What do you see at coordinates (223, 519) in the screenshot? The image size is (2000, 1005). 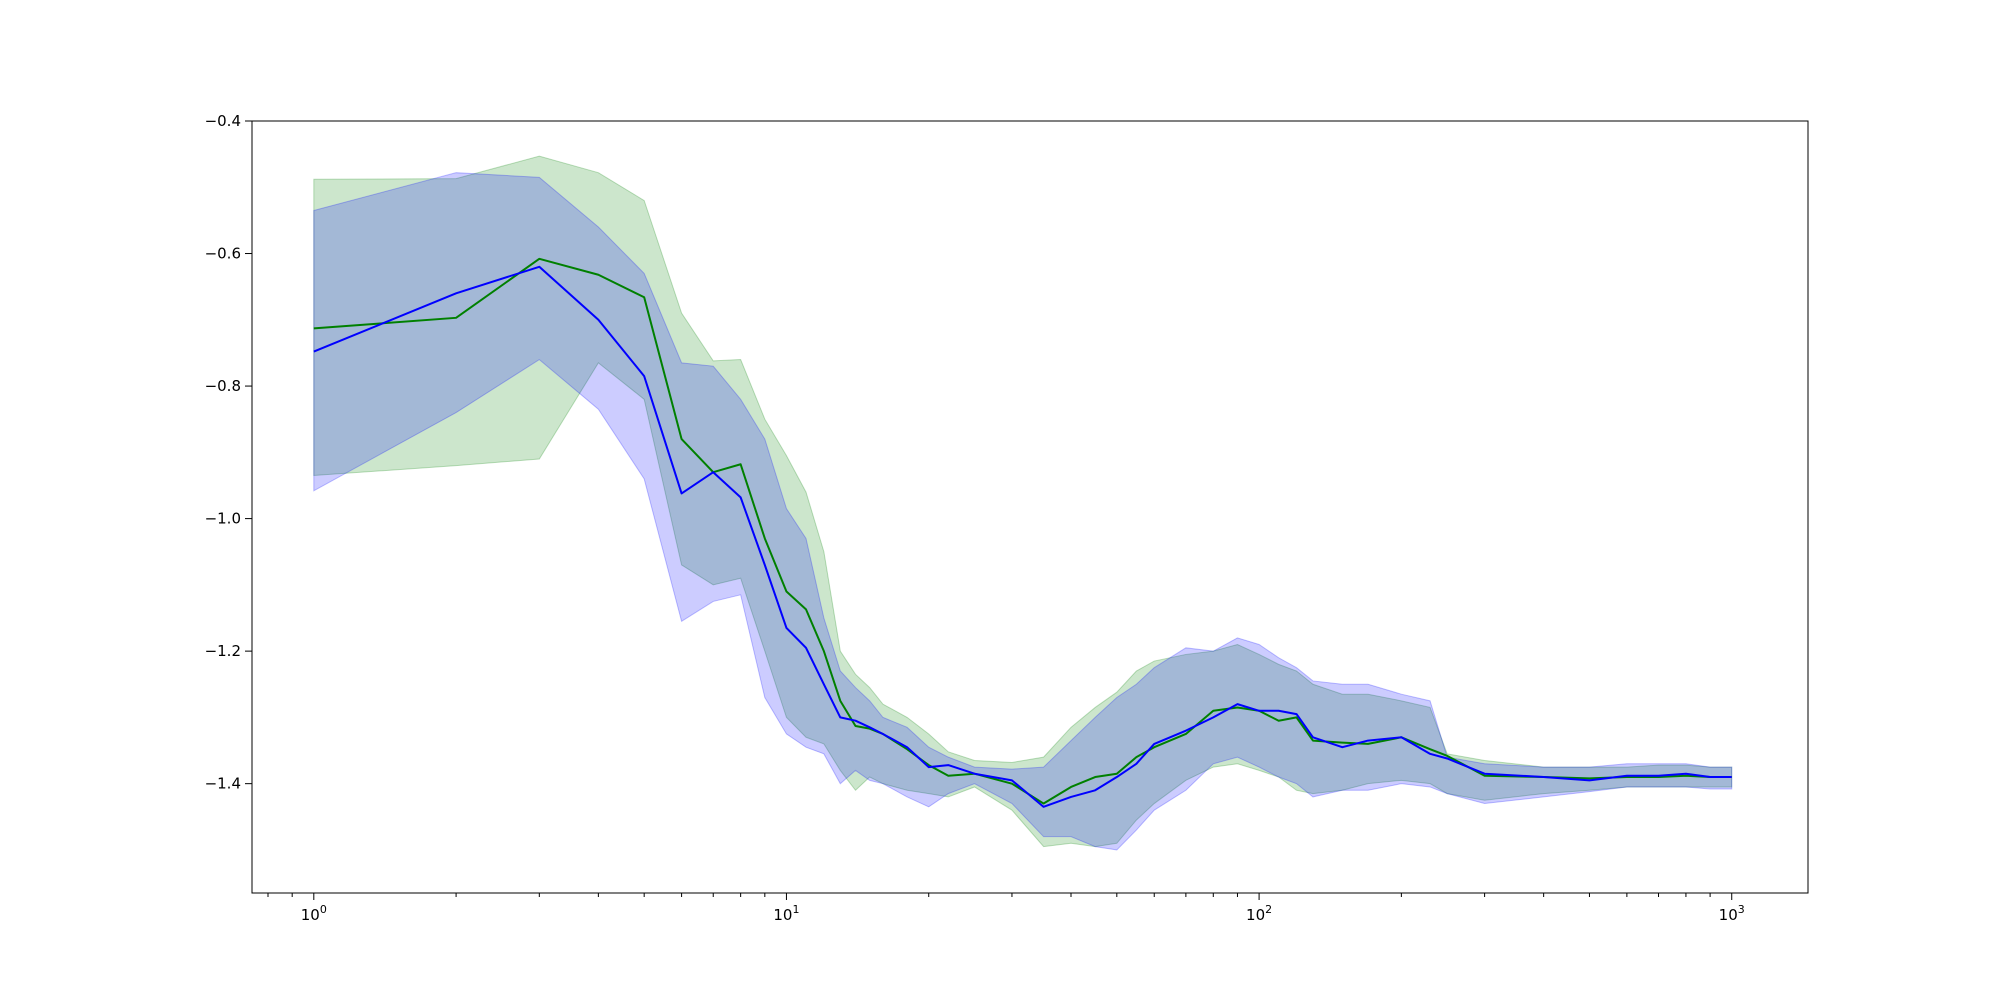 I see `y-tick-label: −1.0` at bounding box center [223, 519].